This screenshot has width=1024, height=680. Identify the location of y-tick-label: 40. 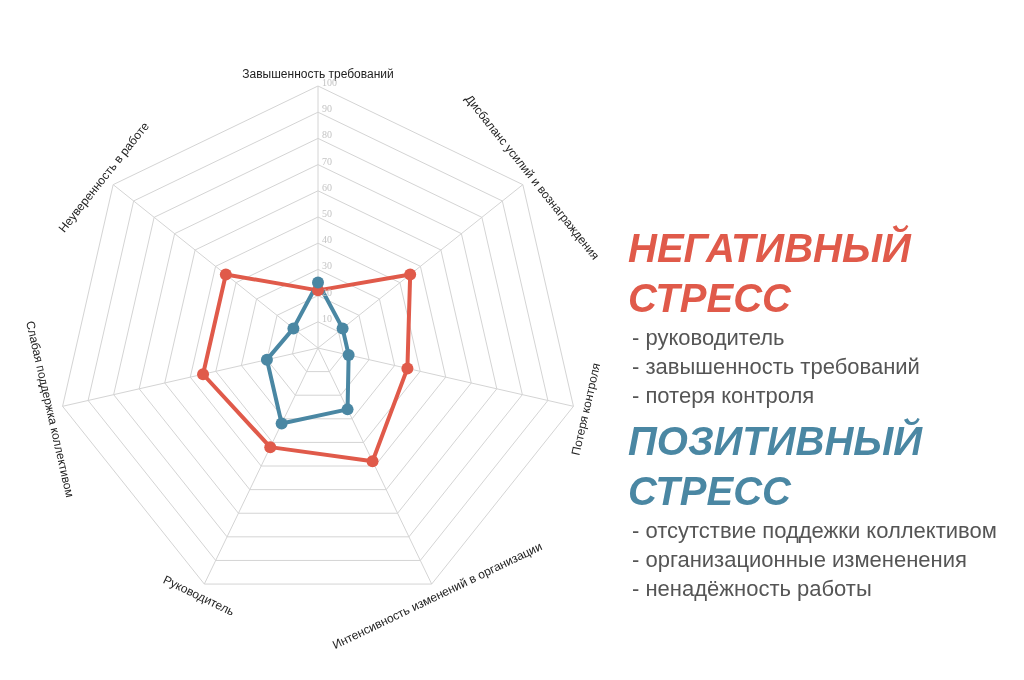
(327, 240).